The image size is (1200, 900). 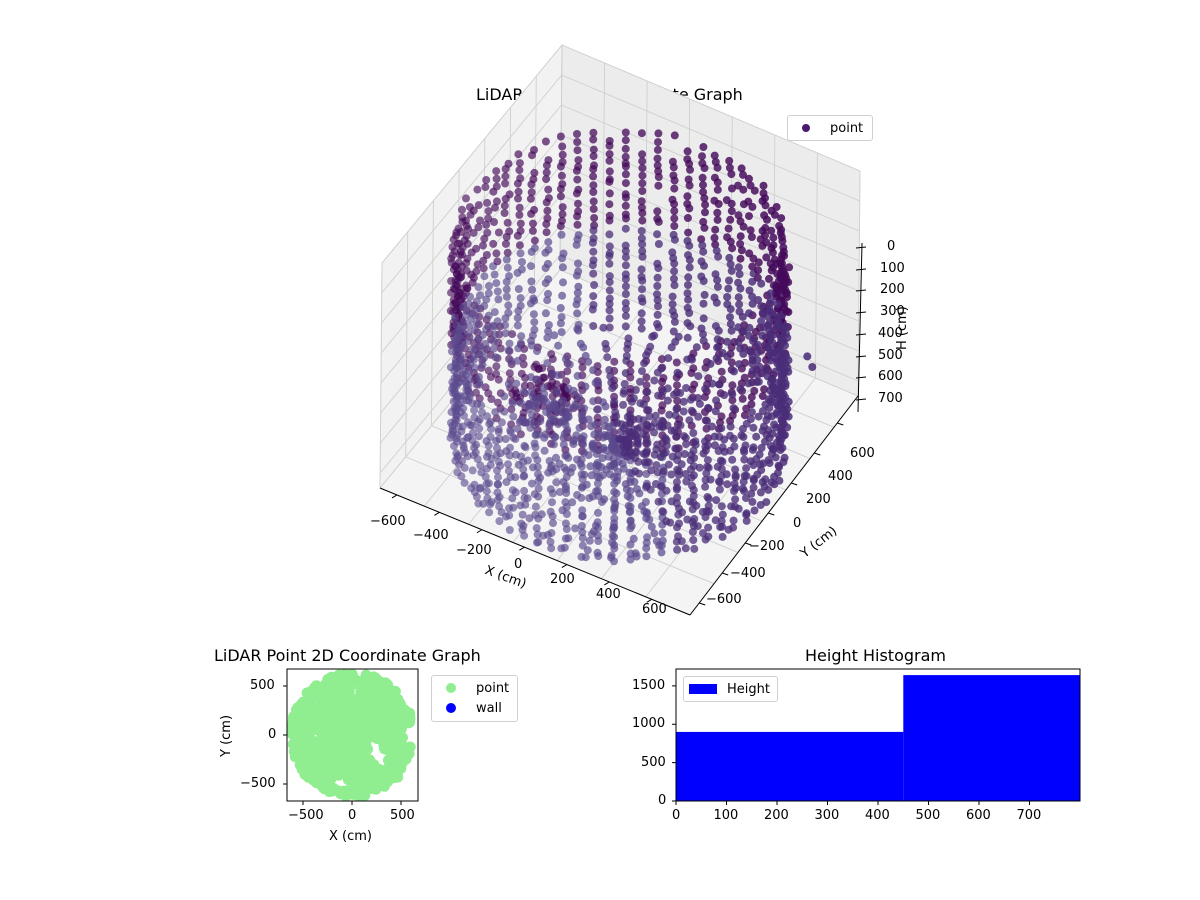 What do you see at coordinates (350, 836) in the screenshot?
I see `plot2d-xlabel: X (cm)` at bounding box center [350, 836].